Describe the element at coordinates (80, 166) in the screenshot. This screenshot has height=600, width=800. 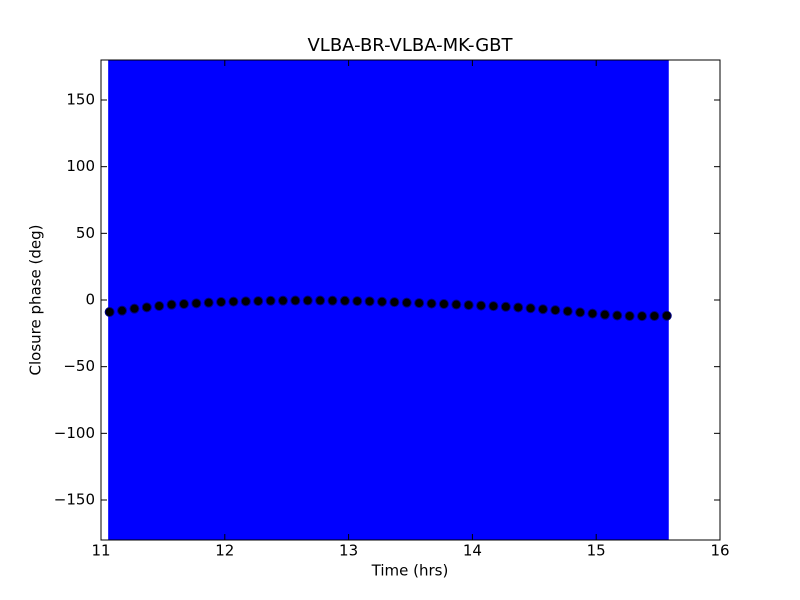
I see `y-tick-label: 100` at that location.